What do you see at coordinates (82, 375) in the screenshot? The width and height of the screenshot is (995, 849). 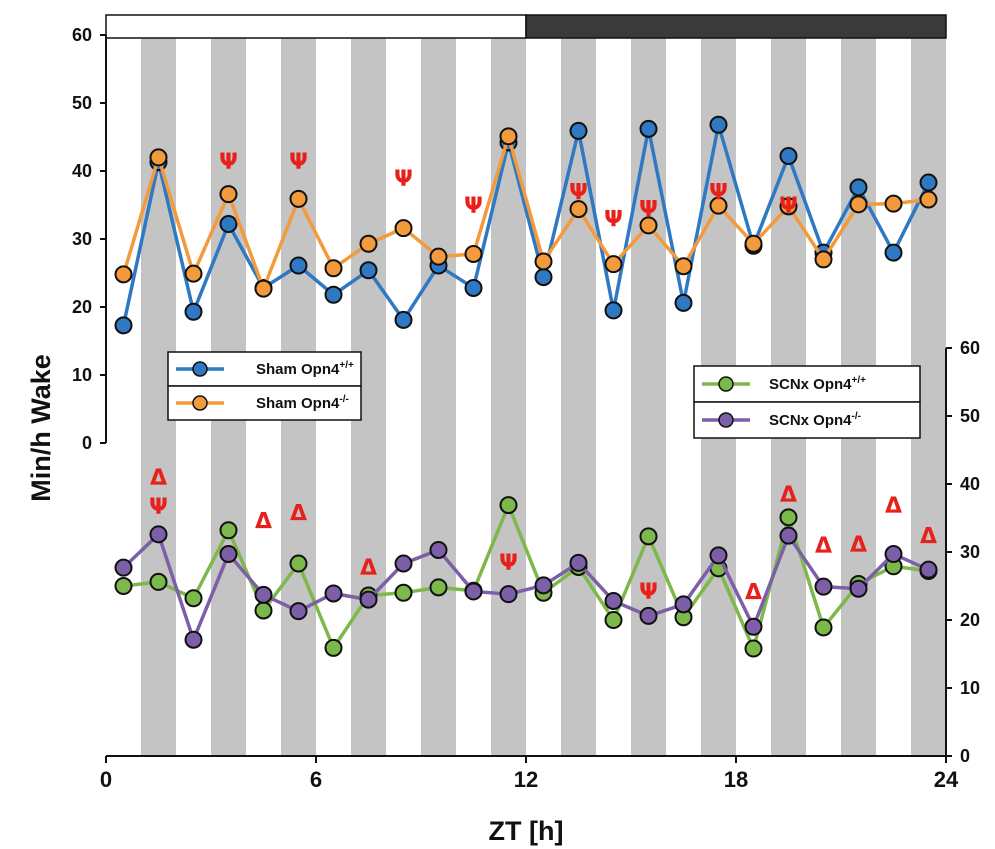 I see `top-y-tick-label: 10` at bounding box center [82, 375].